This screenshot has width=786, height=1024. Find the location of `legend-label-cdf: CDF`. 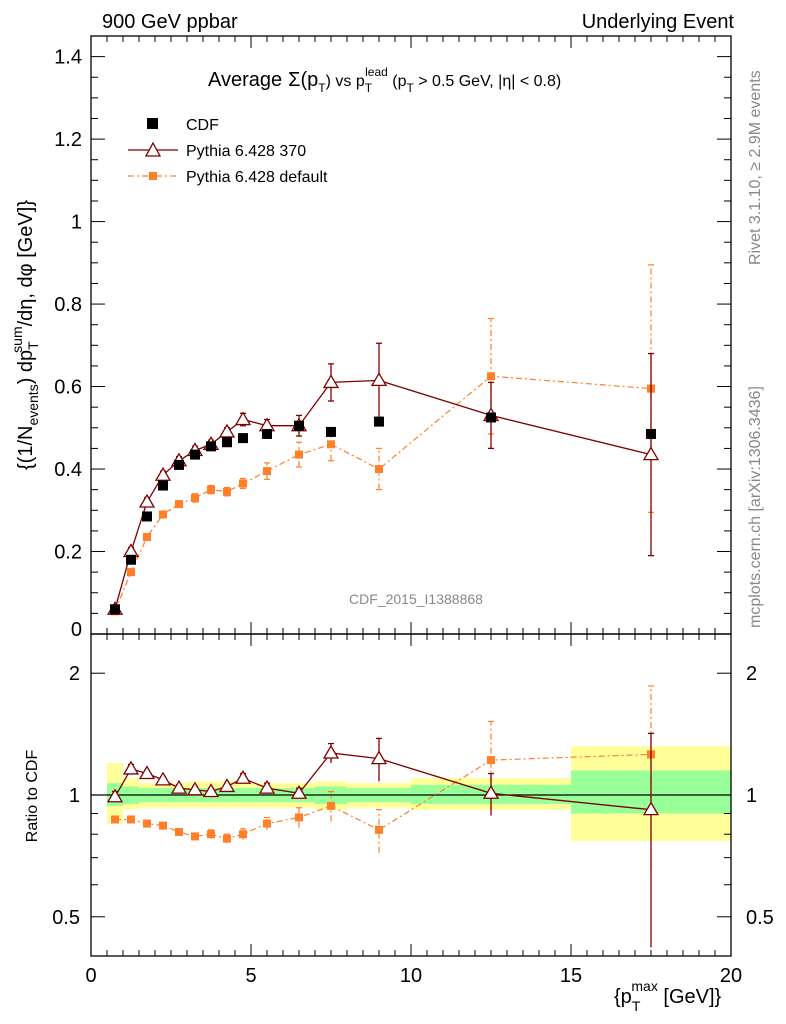

legend-label-cdf: CDF is located at coordinates (202, 125).